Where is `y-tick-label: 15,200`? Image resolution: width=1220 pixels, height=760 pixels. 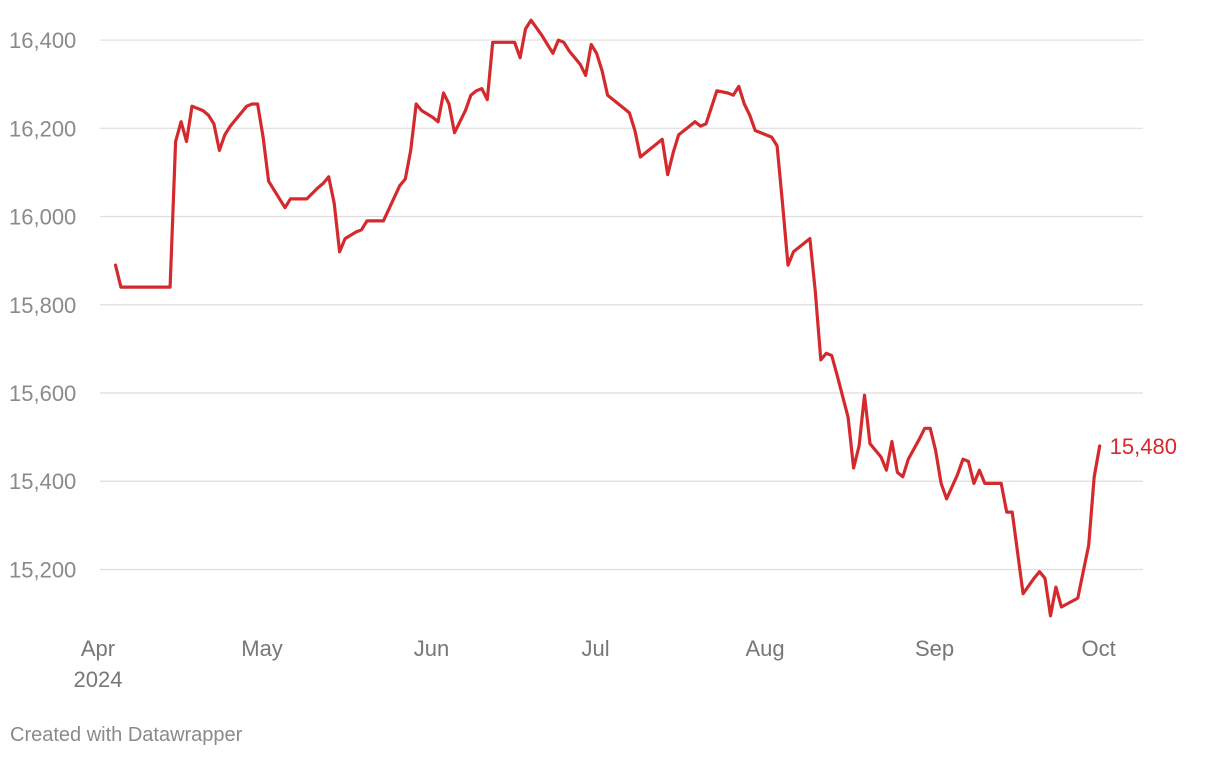
y-tick-label: 15,200 is located at coordinates (42, 569).